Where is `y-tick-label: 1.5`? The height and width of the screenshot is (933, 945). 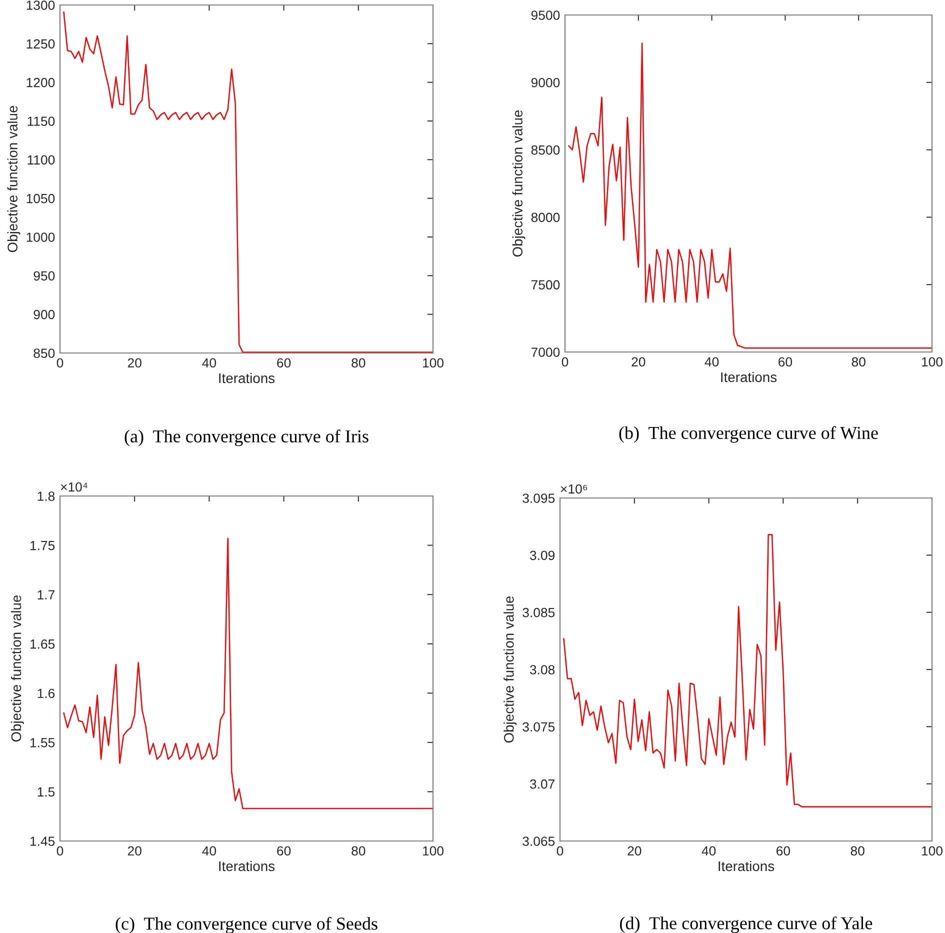 y-tick-label: 1.5 is located at coordinates (46, 792).